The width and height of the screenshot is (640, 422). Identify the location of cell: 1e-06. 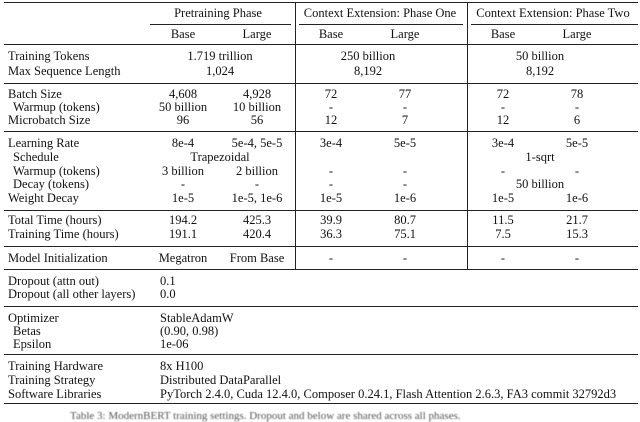
(174, 344).